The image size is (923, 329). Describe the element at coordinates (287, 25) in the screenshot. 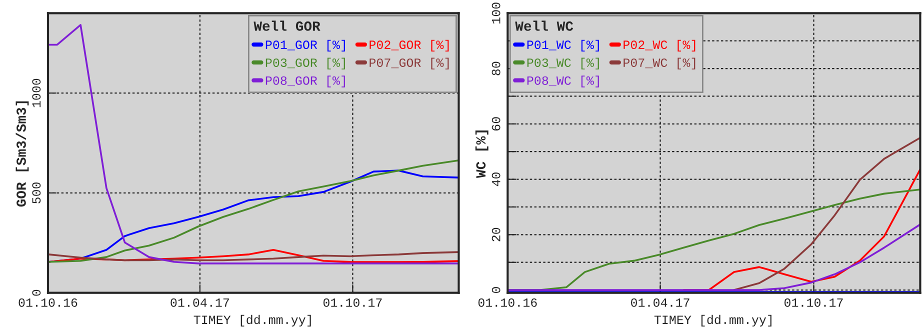

I see `legend-title: Well GOR` at that location.